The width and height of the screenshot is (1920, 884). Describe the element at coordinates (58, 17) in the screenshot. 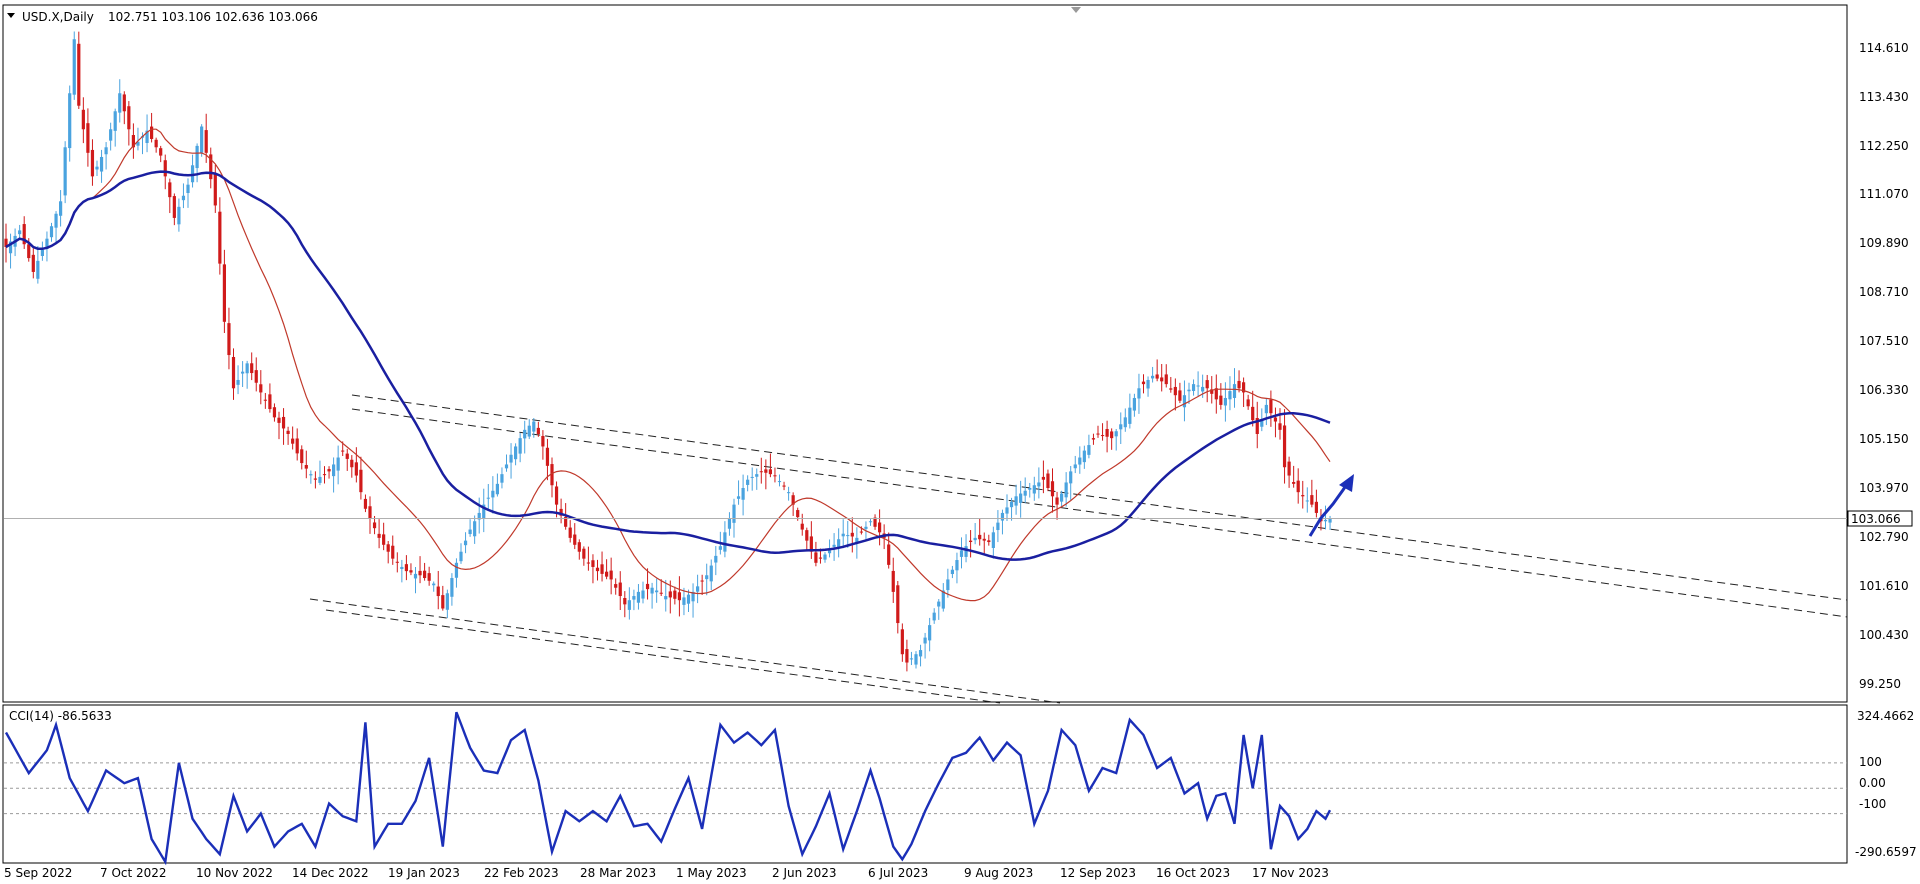

I see `chart-title: USD.X,Daily` at that location.